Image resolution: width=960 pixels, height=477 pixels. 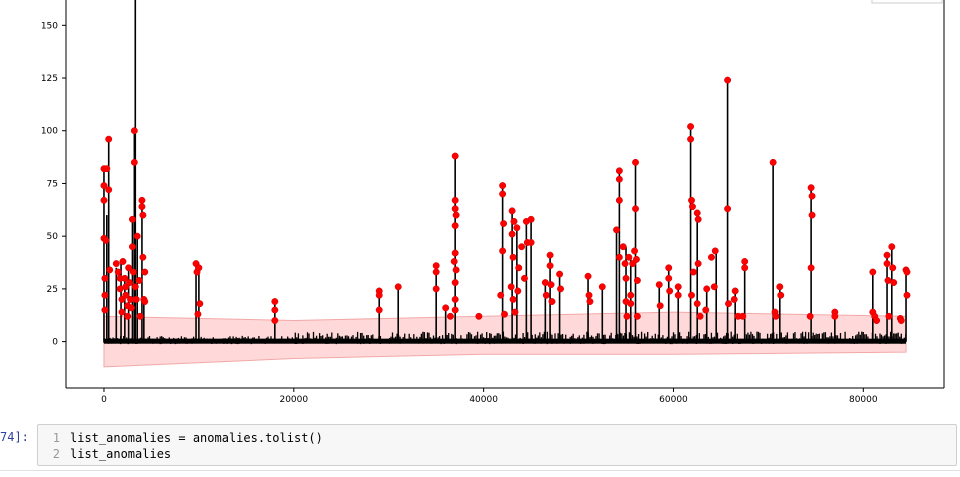 I want to click on code-text: list_anomalies = anomalies.tolist(), so click(x=196, y=438).